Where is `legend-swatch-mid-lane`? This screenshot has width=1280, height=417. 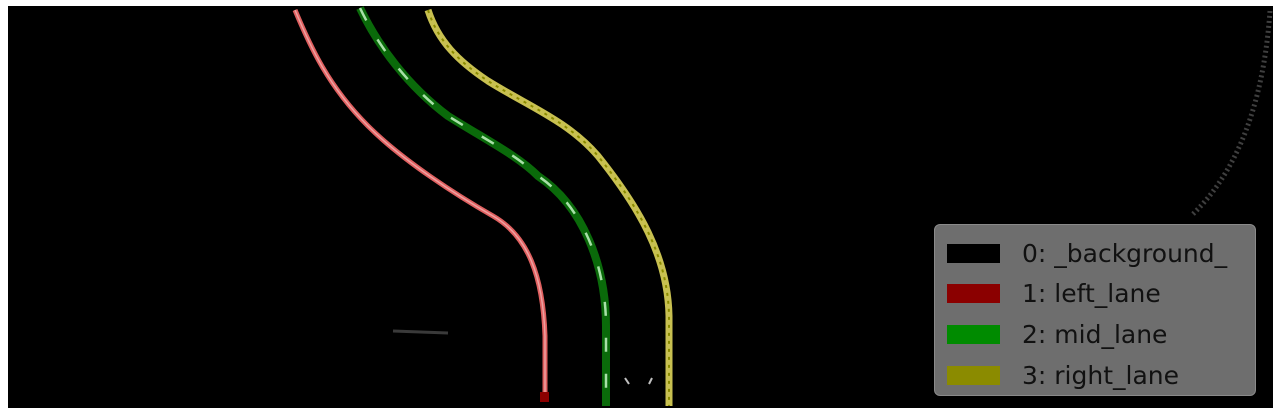 legend-swatch-mid-lane is located at coordinates (973, 334).